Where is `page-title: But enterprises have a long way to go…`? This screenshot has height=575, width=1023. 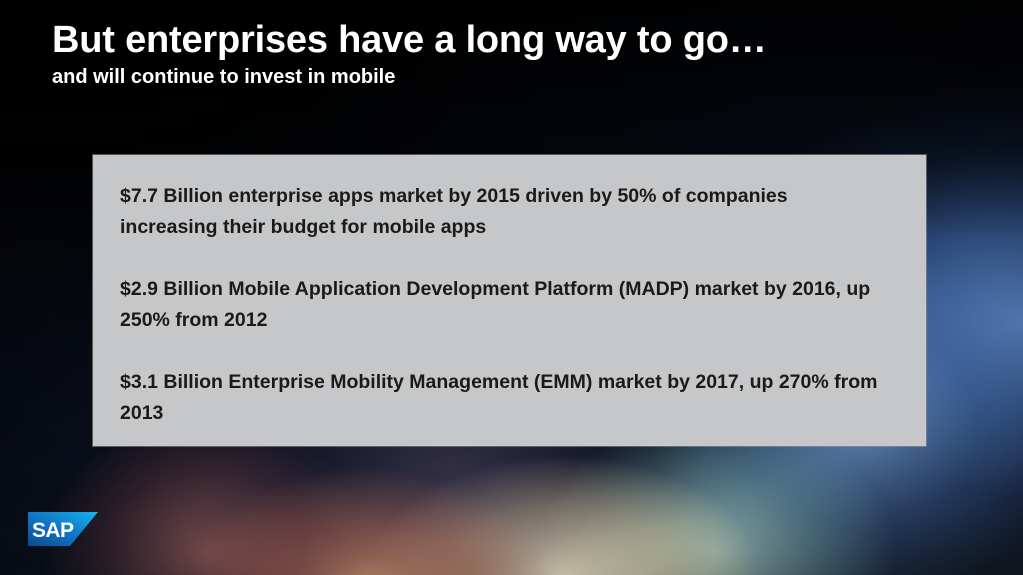
page-title: But enterprises have a long way to go… is located at coordinates (409, 40).